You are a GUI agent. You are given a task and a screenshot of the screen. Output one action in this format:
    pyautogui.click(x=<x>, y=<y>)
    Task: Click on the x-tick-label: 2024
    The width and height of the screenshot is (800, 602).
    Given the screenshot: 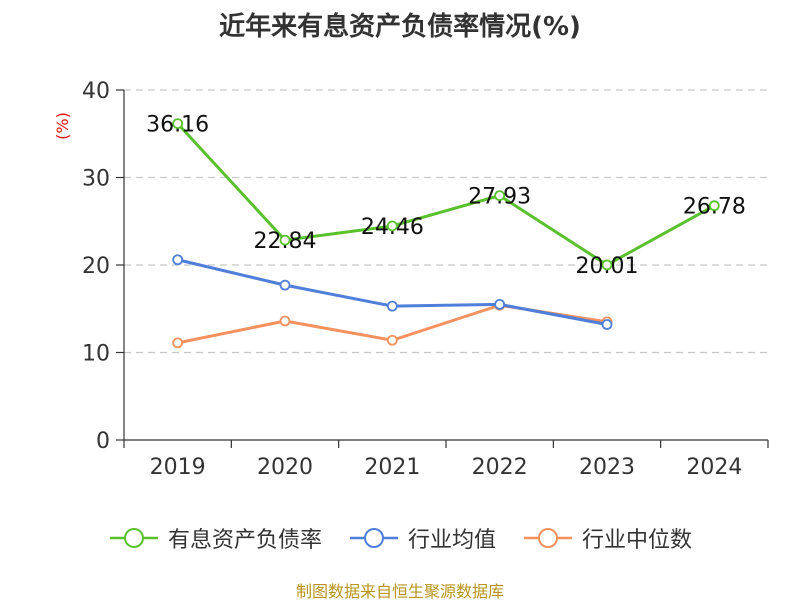 What is the action you would take?
    pyautogui.click(x=714, y=467)
    